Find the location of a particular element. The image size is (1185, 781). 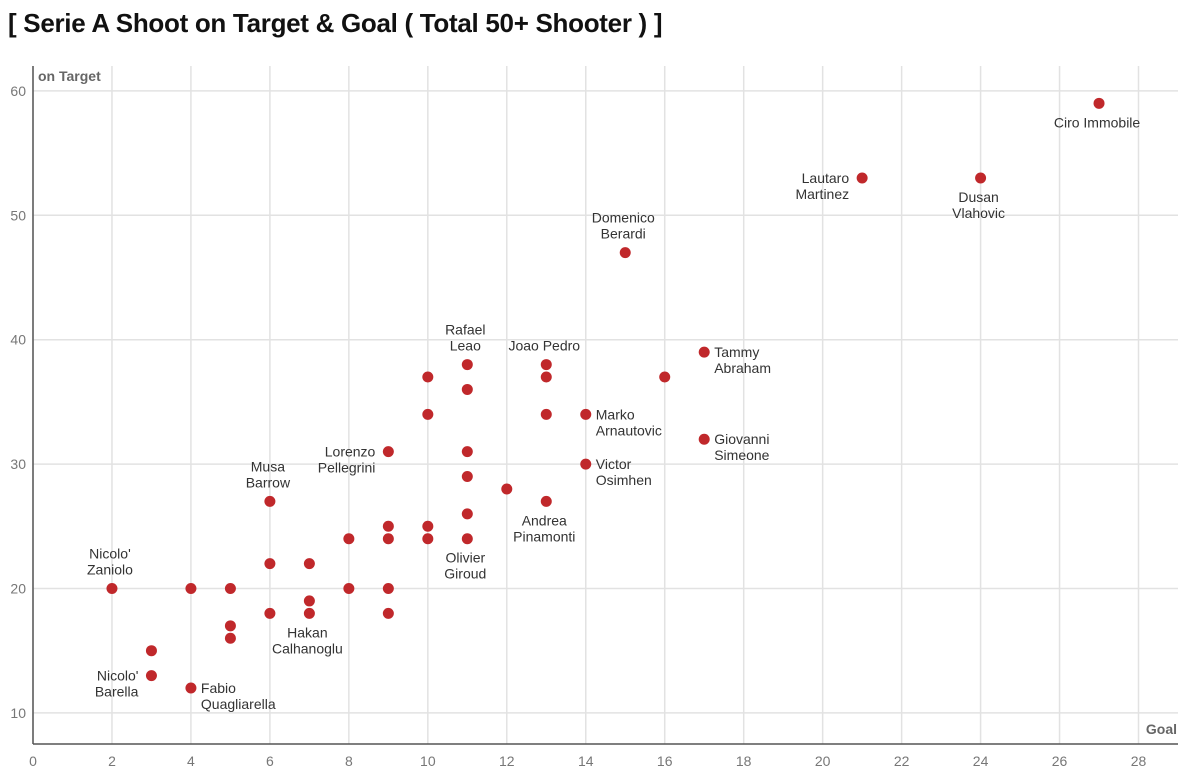

point-label-line: Osimhen is located at coordinates (624, 480).